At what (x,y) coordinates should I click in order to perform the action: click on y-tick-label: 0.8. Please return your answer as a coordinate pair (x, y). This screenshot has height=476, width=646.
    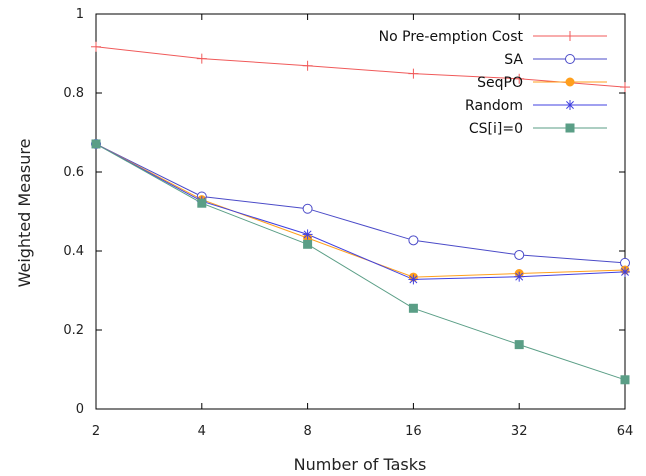
    Looking at the image, I should click on (73, 93).